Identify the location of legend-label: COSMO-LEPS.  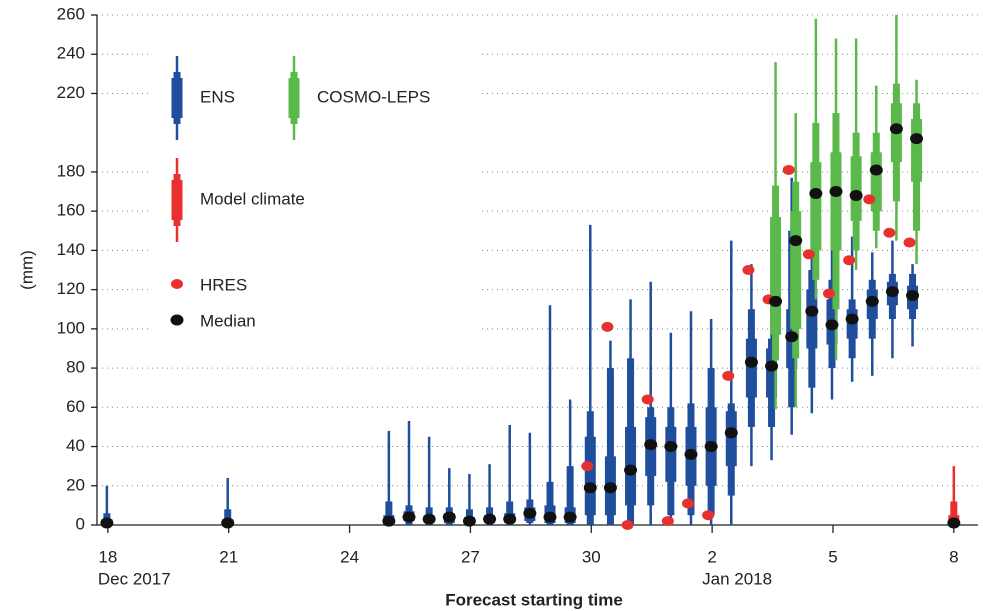
(373, 96).